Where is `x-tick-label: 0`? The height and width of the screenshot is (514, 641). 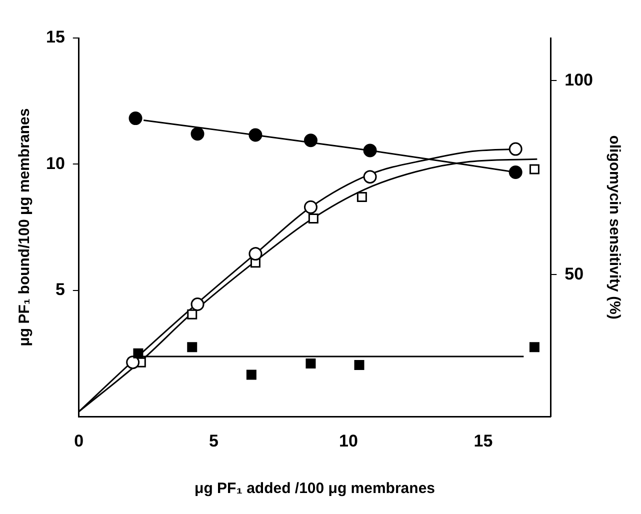
x-tick-label: 0 is located at coordinates (79, 440).